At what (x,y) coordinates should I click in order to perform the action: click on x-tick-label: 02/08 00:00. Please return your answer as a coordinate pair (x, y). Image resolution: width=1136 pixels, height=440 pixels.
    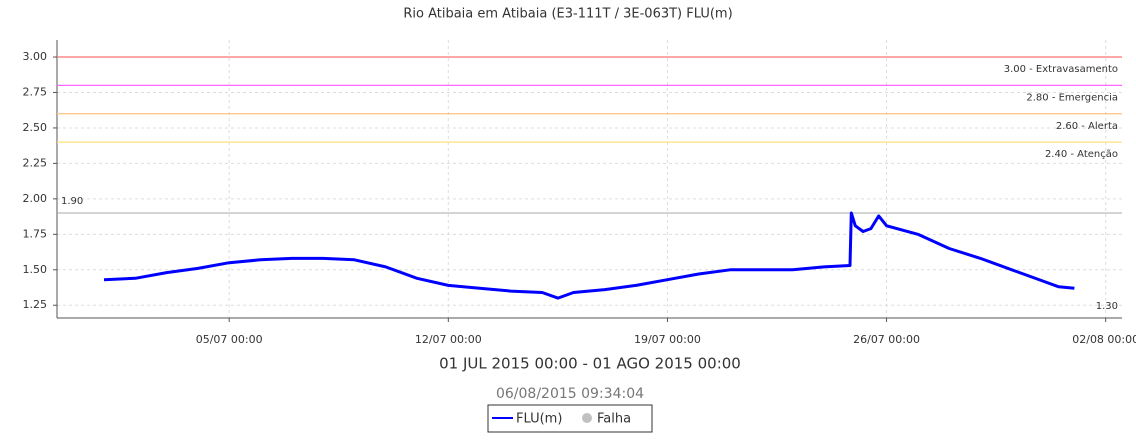
    Looking at the image, I should click on (1104, 339).